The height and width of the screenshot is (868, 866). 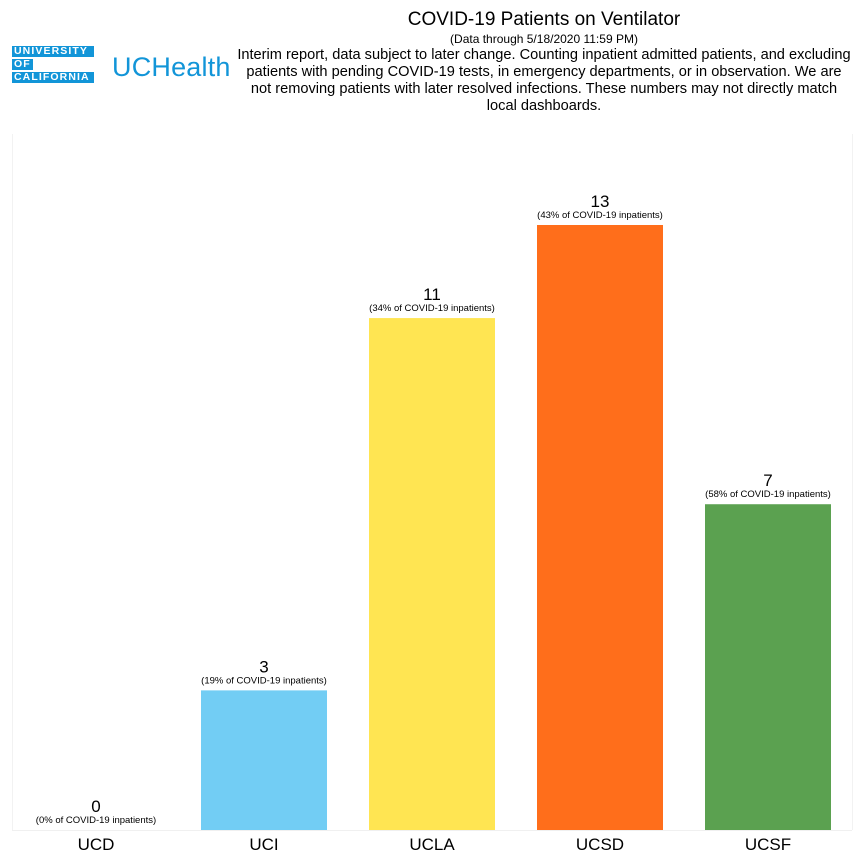 I want to click on data-label-percent-uci: (19% of COVID-19 inpatients), so click(x=264, y=680).